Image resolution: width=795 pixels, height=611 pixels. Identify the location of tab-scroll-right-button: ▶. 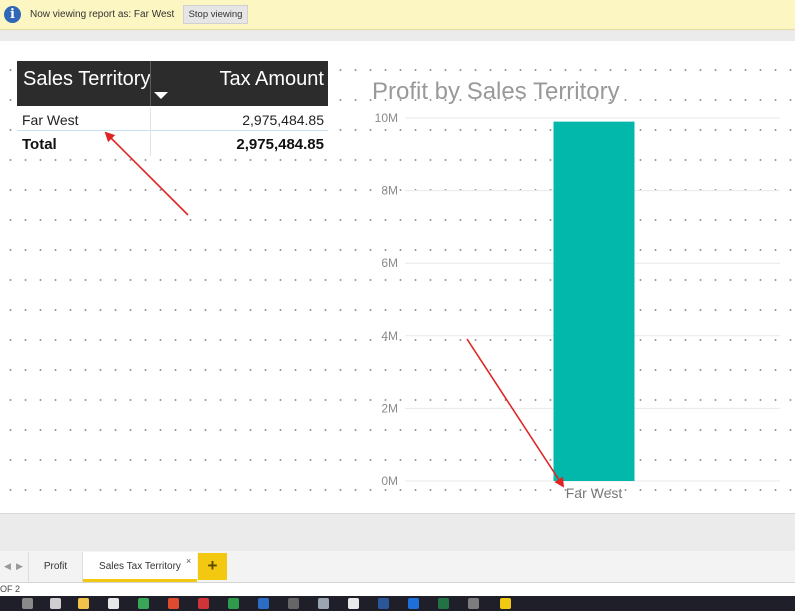
(19, 566).